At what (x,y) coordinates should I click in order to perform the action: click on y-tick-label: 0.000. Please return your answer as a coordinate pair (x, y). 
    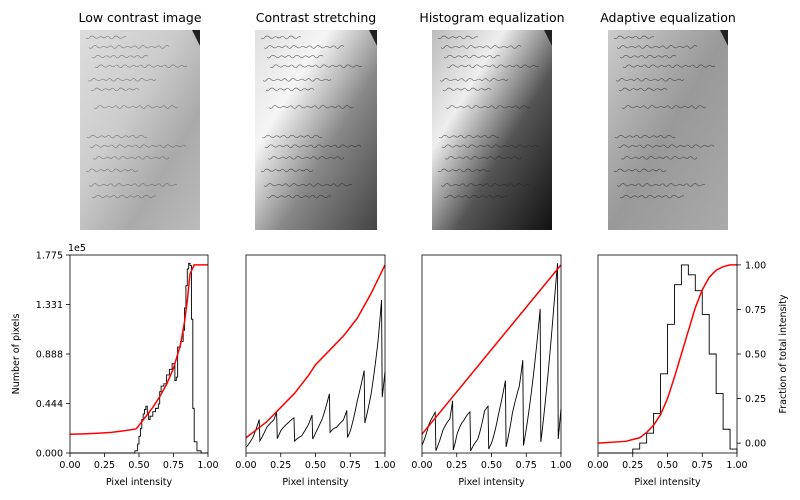
    Looking at the image, I should click on (49, 454).